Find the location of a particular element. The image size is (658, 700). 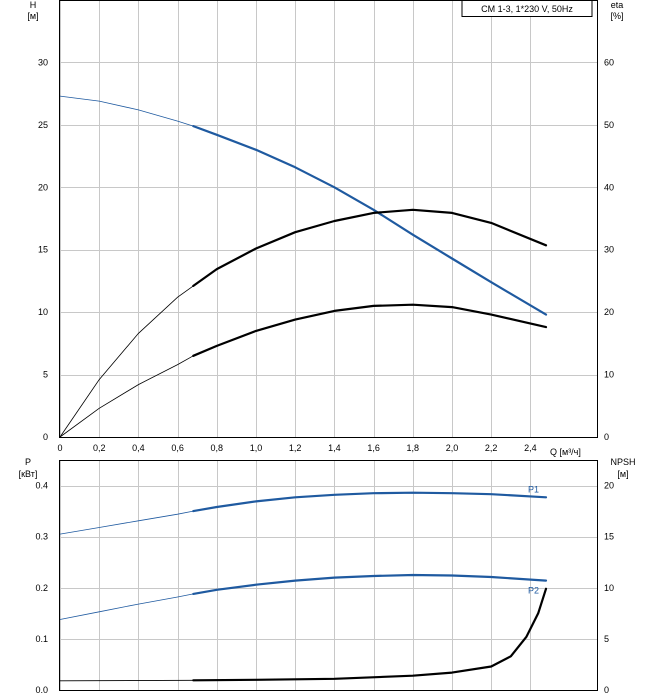

left-y-tick-label: 0.0 is located at coordinates (41, 690).